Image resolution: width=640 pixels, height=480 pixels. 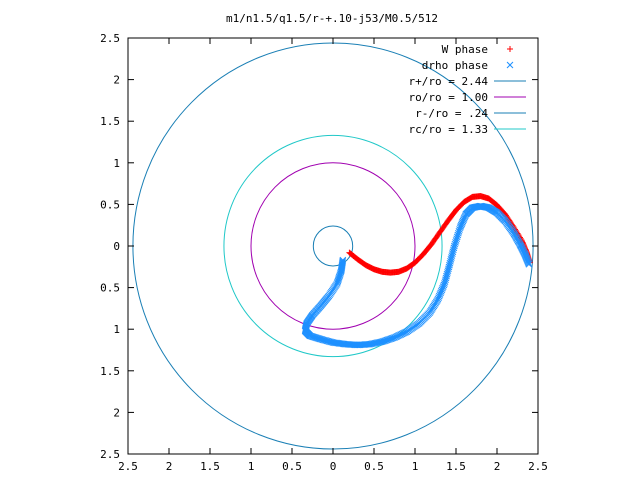 I want to click on legend-entry-5: rc/ro = 1.33, so click(x=467, y=129).